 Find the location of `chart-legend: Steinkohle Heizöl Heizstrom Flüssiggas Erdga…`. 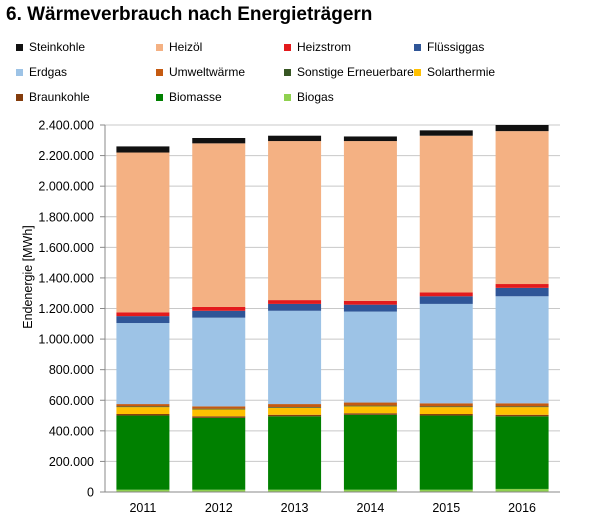

chart-legend: Steinkohle Heizöl Heizstrom Flüssiggas Erdga… is located at coordinates (296, 75).